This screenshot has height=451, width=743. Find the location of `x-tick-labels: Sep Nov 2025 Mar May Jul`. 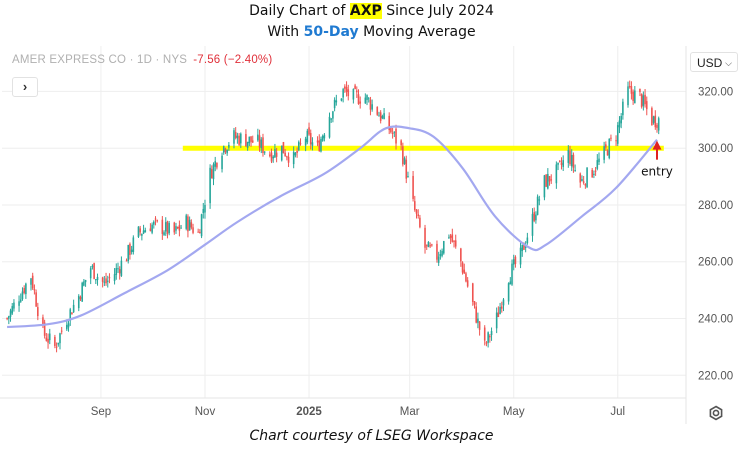

x-tick-labels: Sep Nov 2025 Mar May Jul is located at coordinates (358, 412).